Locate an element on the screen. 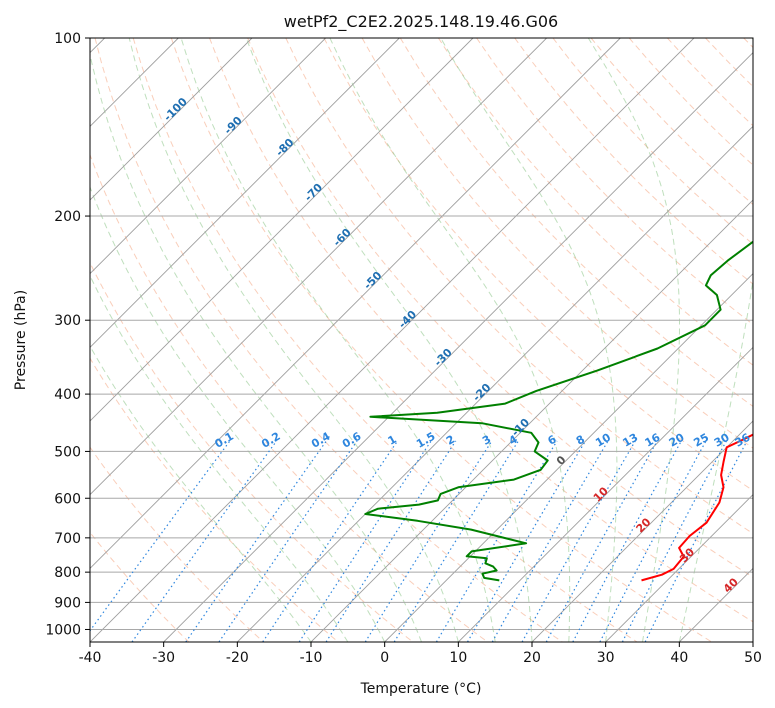  y-axis-label: Pressure (hPa) is located at coordinates (21, 340).